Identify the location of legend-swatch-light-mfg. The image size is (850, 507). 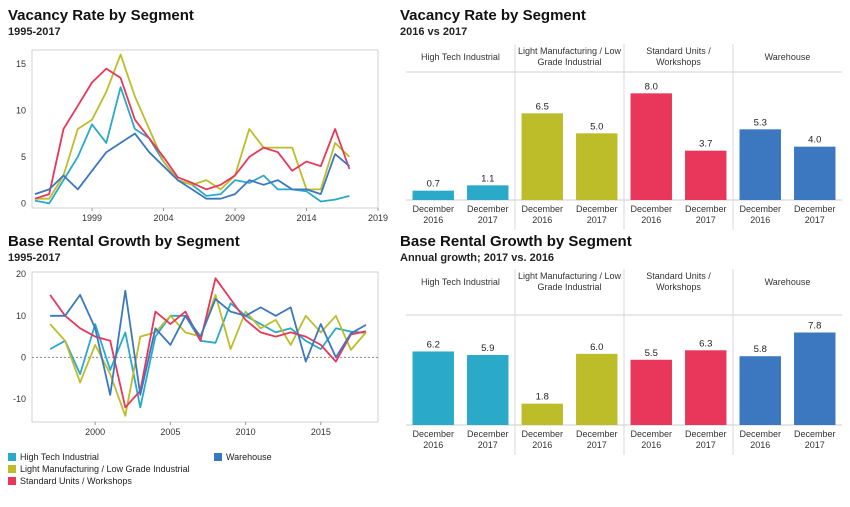
(12, 469).